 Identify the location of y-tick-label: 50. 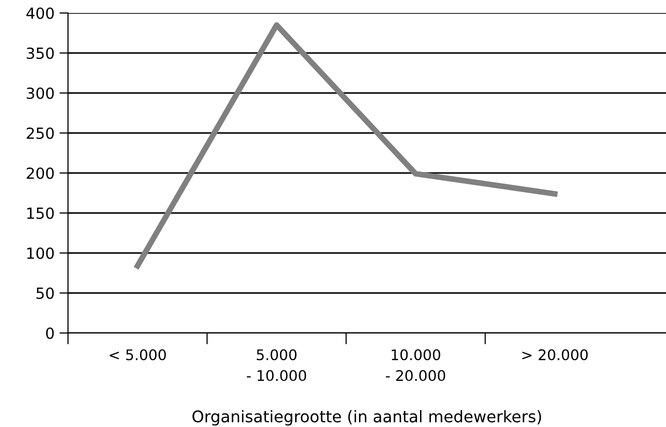
(45, 293).